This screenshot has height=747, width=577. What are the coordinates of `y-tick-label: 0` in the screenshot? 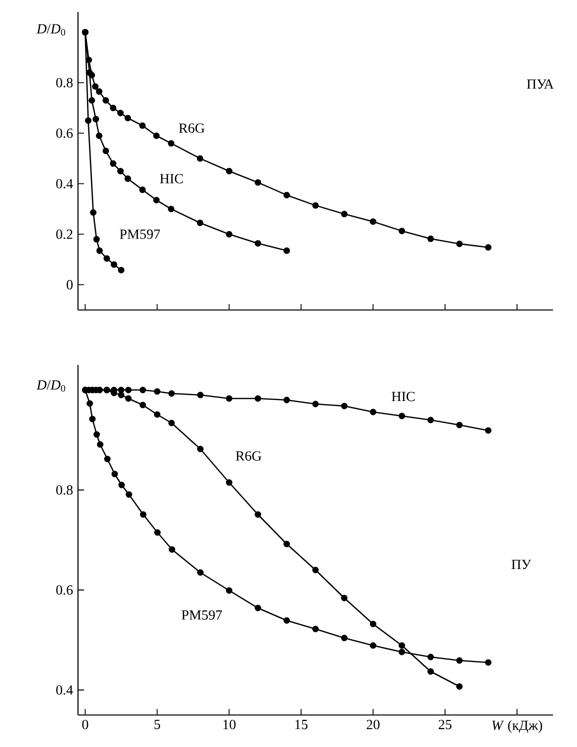 It's located at (69, 285).